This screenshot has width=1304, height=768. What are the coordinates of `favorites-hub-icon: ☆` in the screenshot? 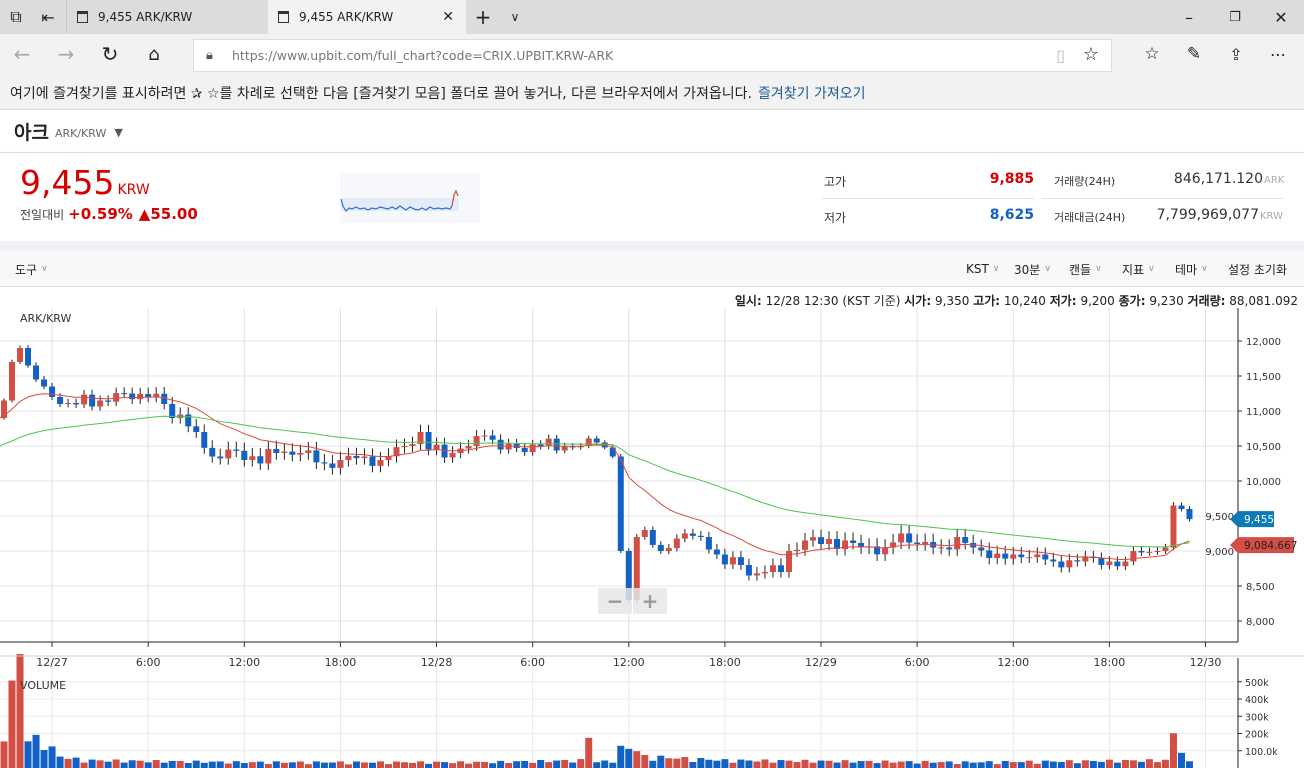 It's located at (1152, 54).